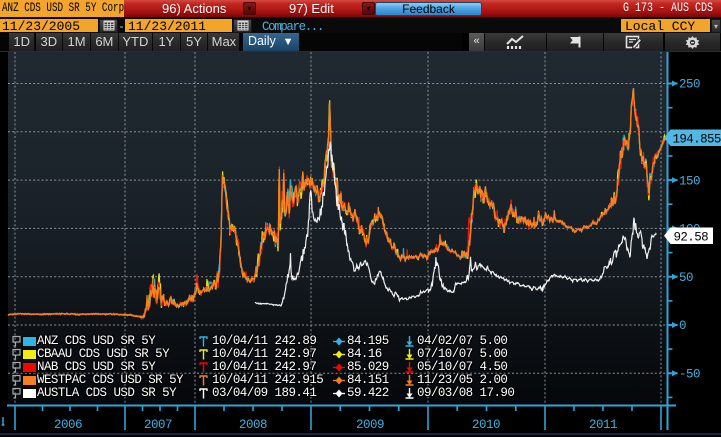 The height and width of the screenshot is (437, 721). I want to click on svg-text: 2011, so click(603, 425).